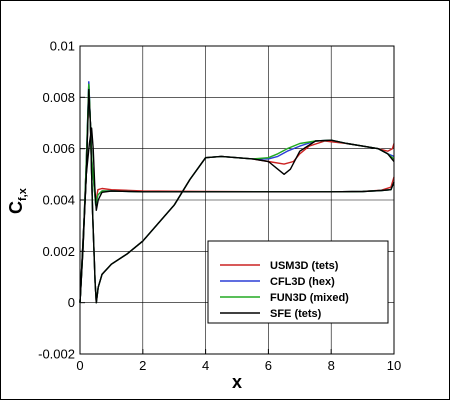  I want to click on y-axis-label: Cf,x, so click(17, 200).